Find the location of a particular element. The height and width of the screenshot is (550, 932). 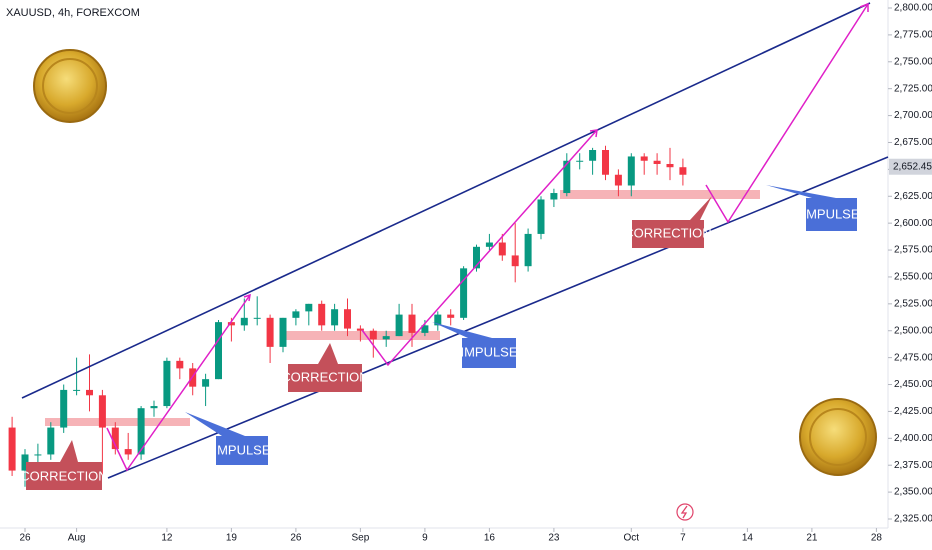

y-tick-label: 2,800.00 is located at coordinates (913, 8).